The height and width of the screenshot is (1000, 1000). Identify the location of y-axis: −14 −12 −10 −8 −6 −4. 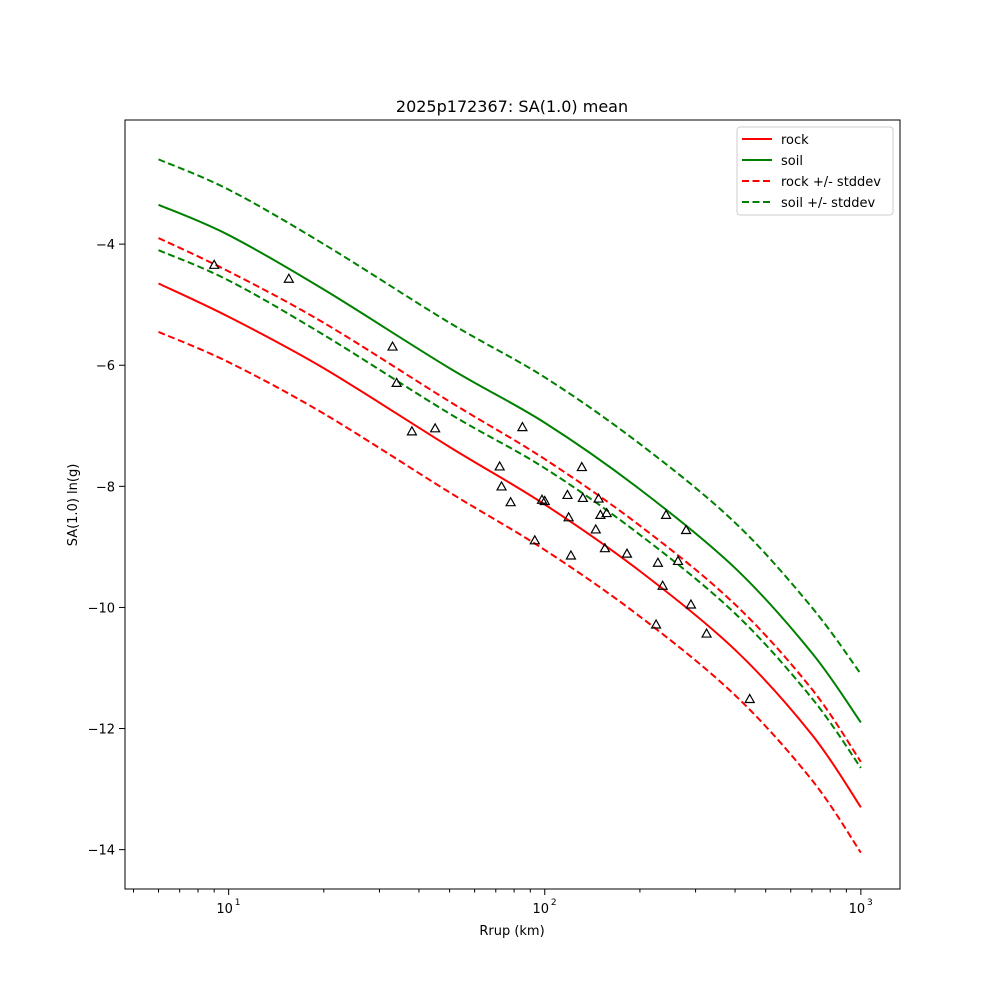
(106, 548).